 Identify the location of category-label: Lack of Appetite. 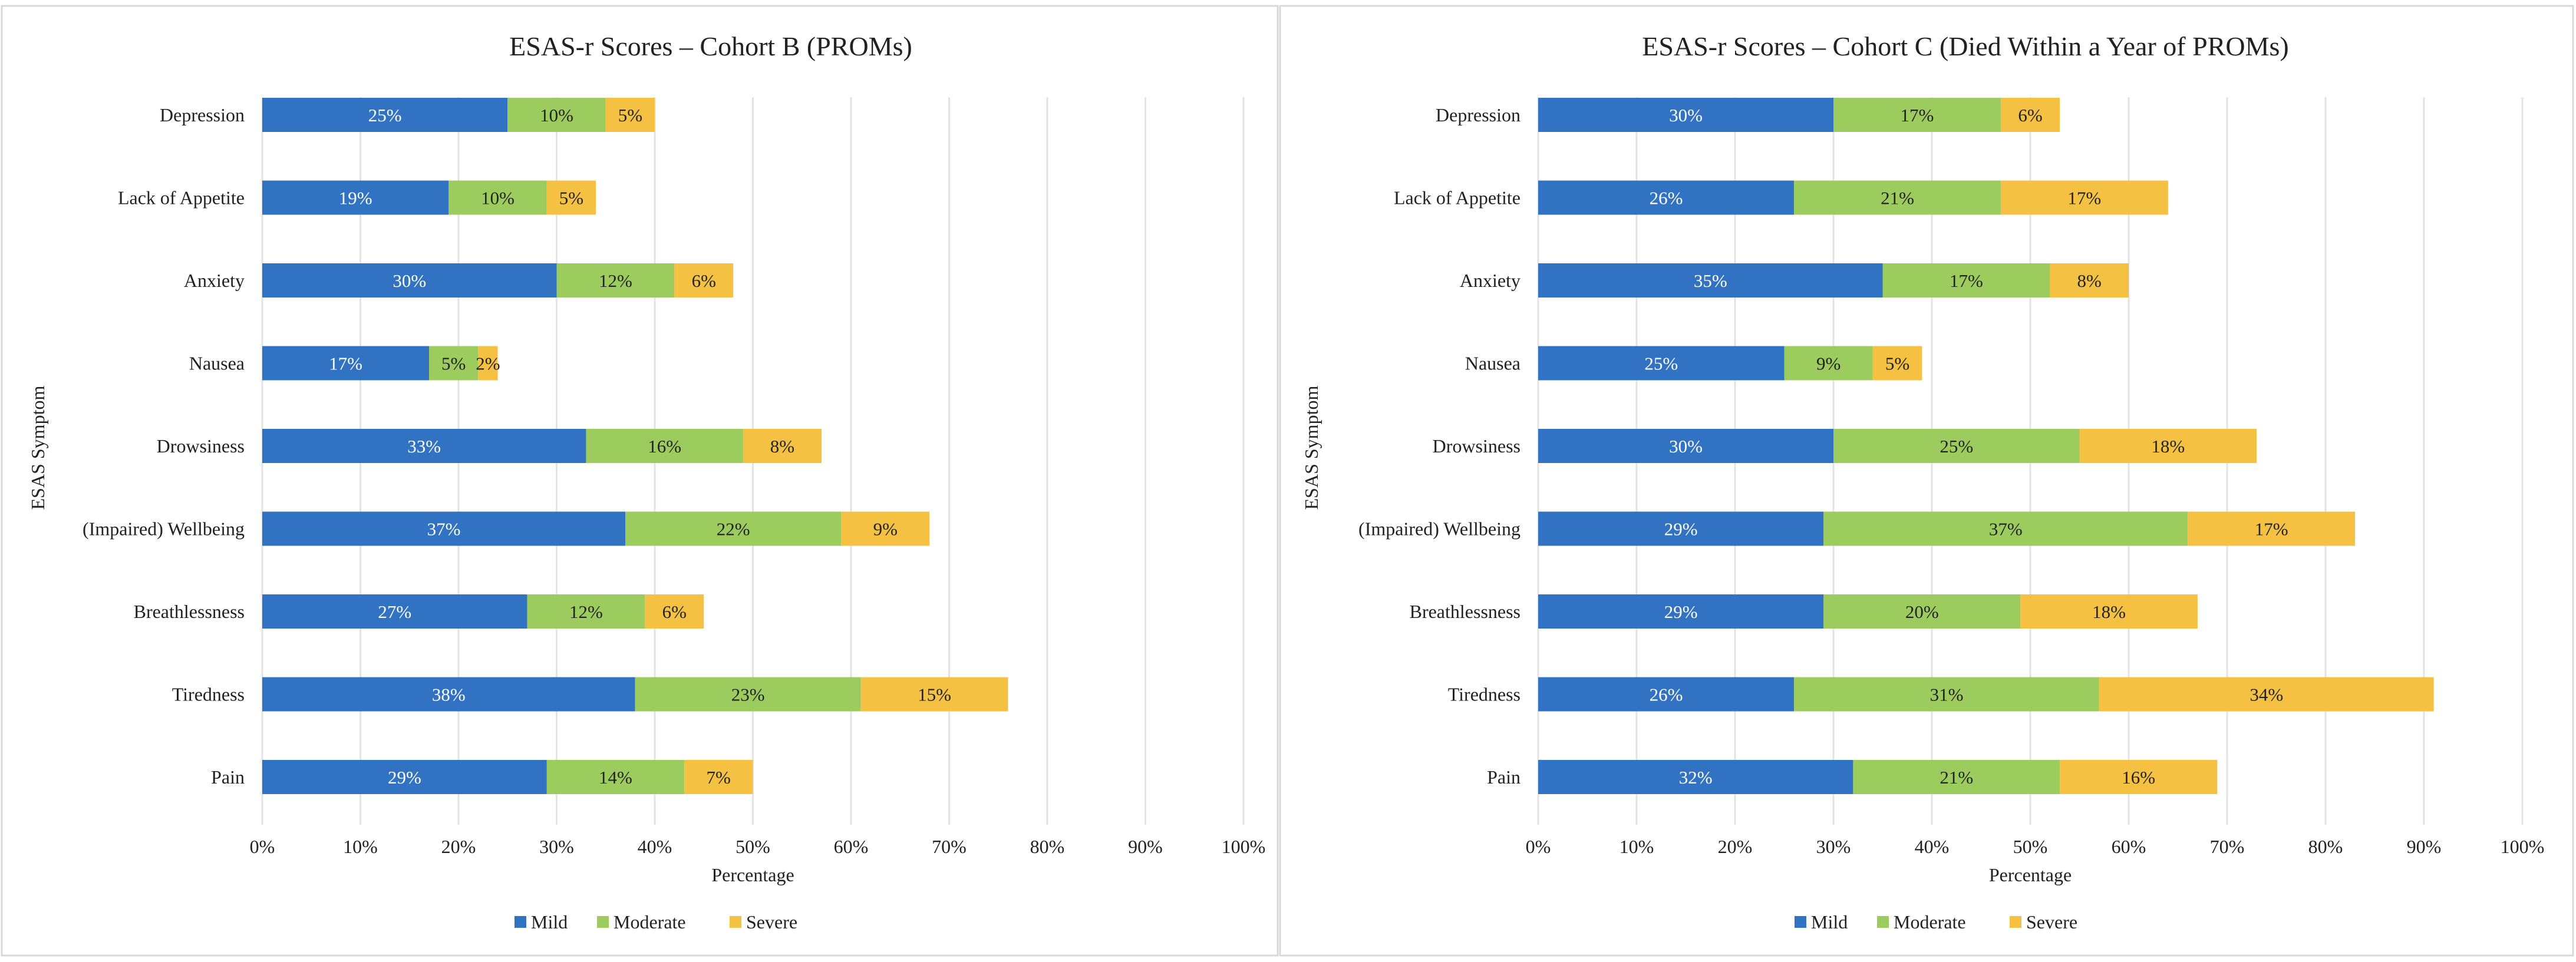
(1457, 198).